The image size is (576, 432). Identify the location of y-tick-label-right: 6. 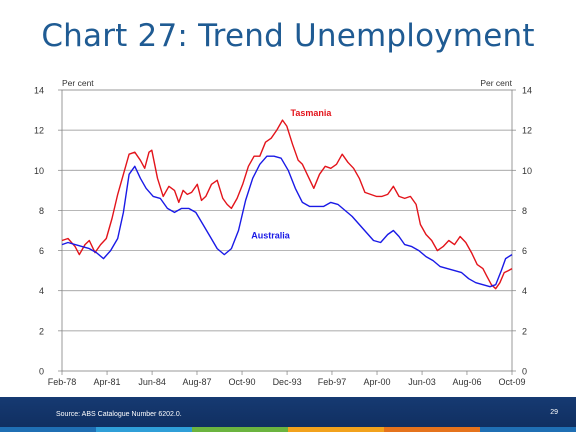
(524, 251).